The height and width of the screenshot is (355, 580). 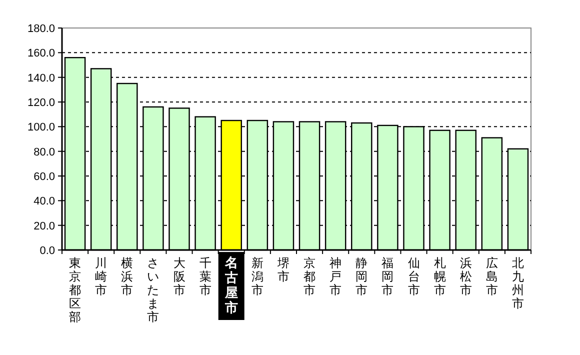 I want to click on x-tick-label: 大阪市, so click(x=179, y=276).